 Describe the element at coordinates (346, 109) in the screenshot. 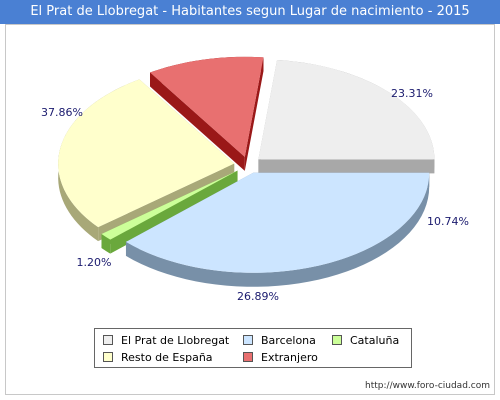

I see `pie-slice-el-prat-de-llobregat` at that location.